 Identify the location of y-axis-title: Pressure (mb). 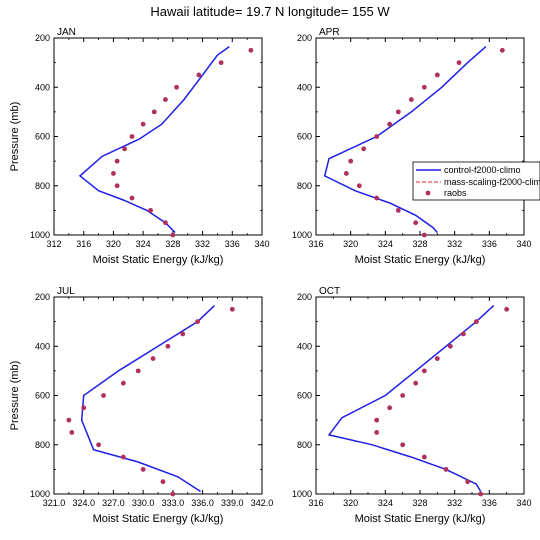
(15, 396).